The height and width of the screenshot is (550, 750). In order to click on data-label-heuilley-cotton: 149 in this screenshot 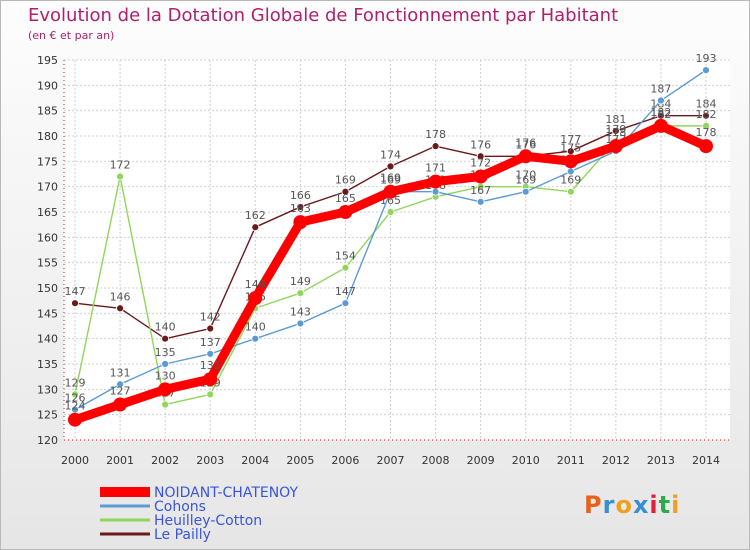, I will do `click(300, 281)`.